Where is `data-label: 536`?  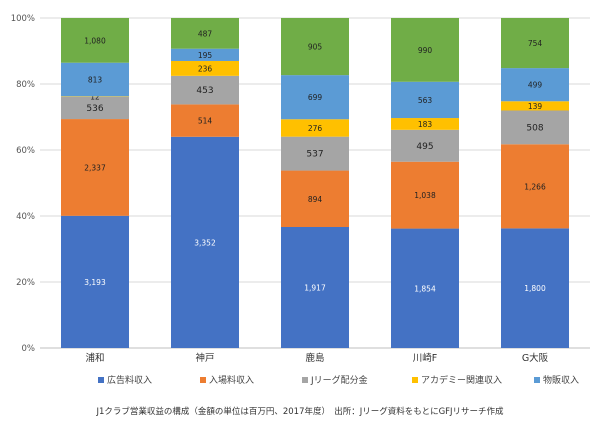
data-label: 536 is located at coordinates (94, 109).